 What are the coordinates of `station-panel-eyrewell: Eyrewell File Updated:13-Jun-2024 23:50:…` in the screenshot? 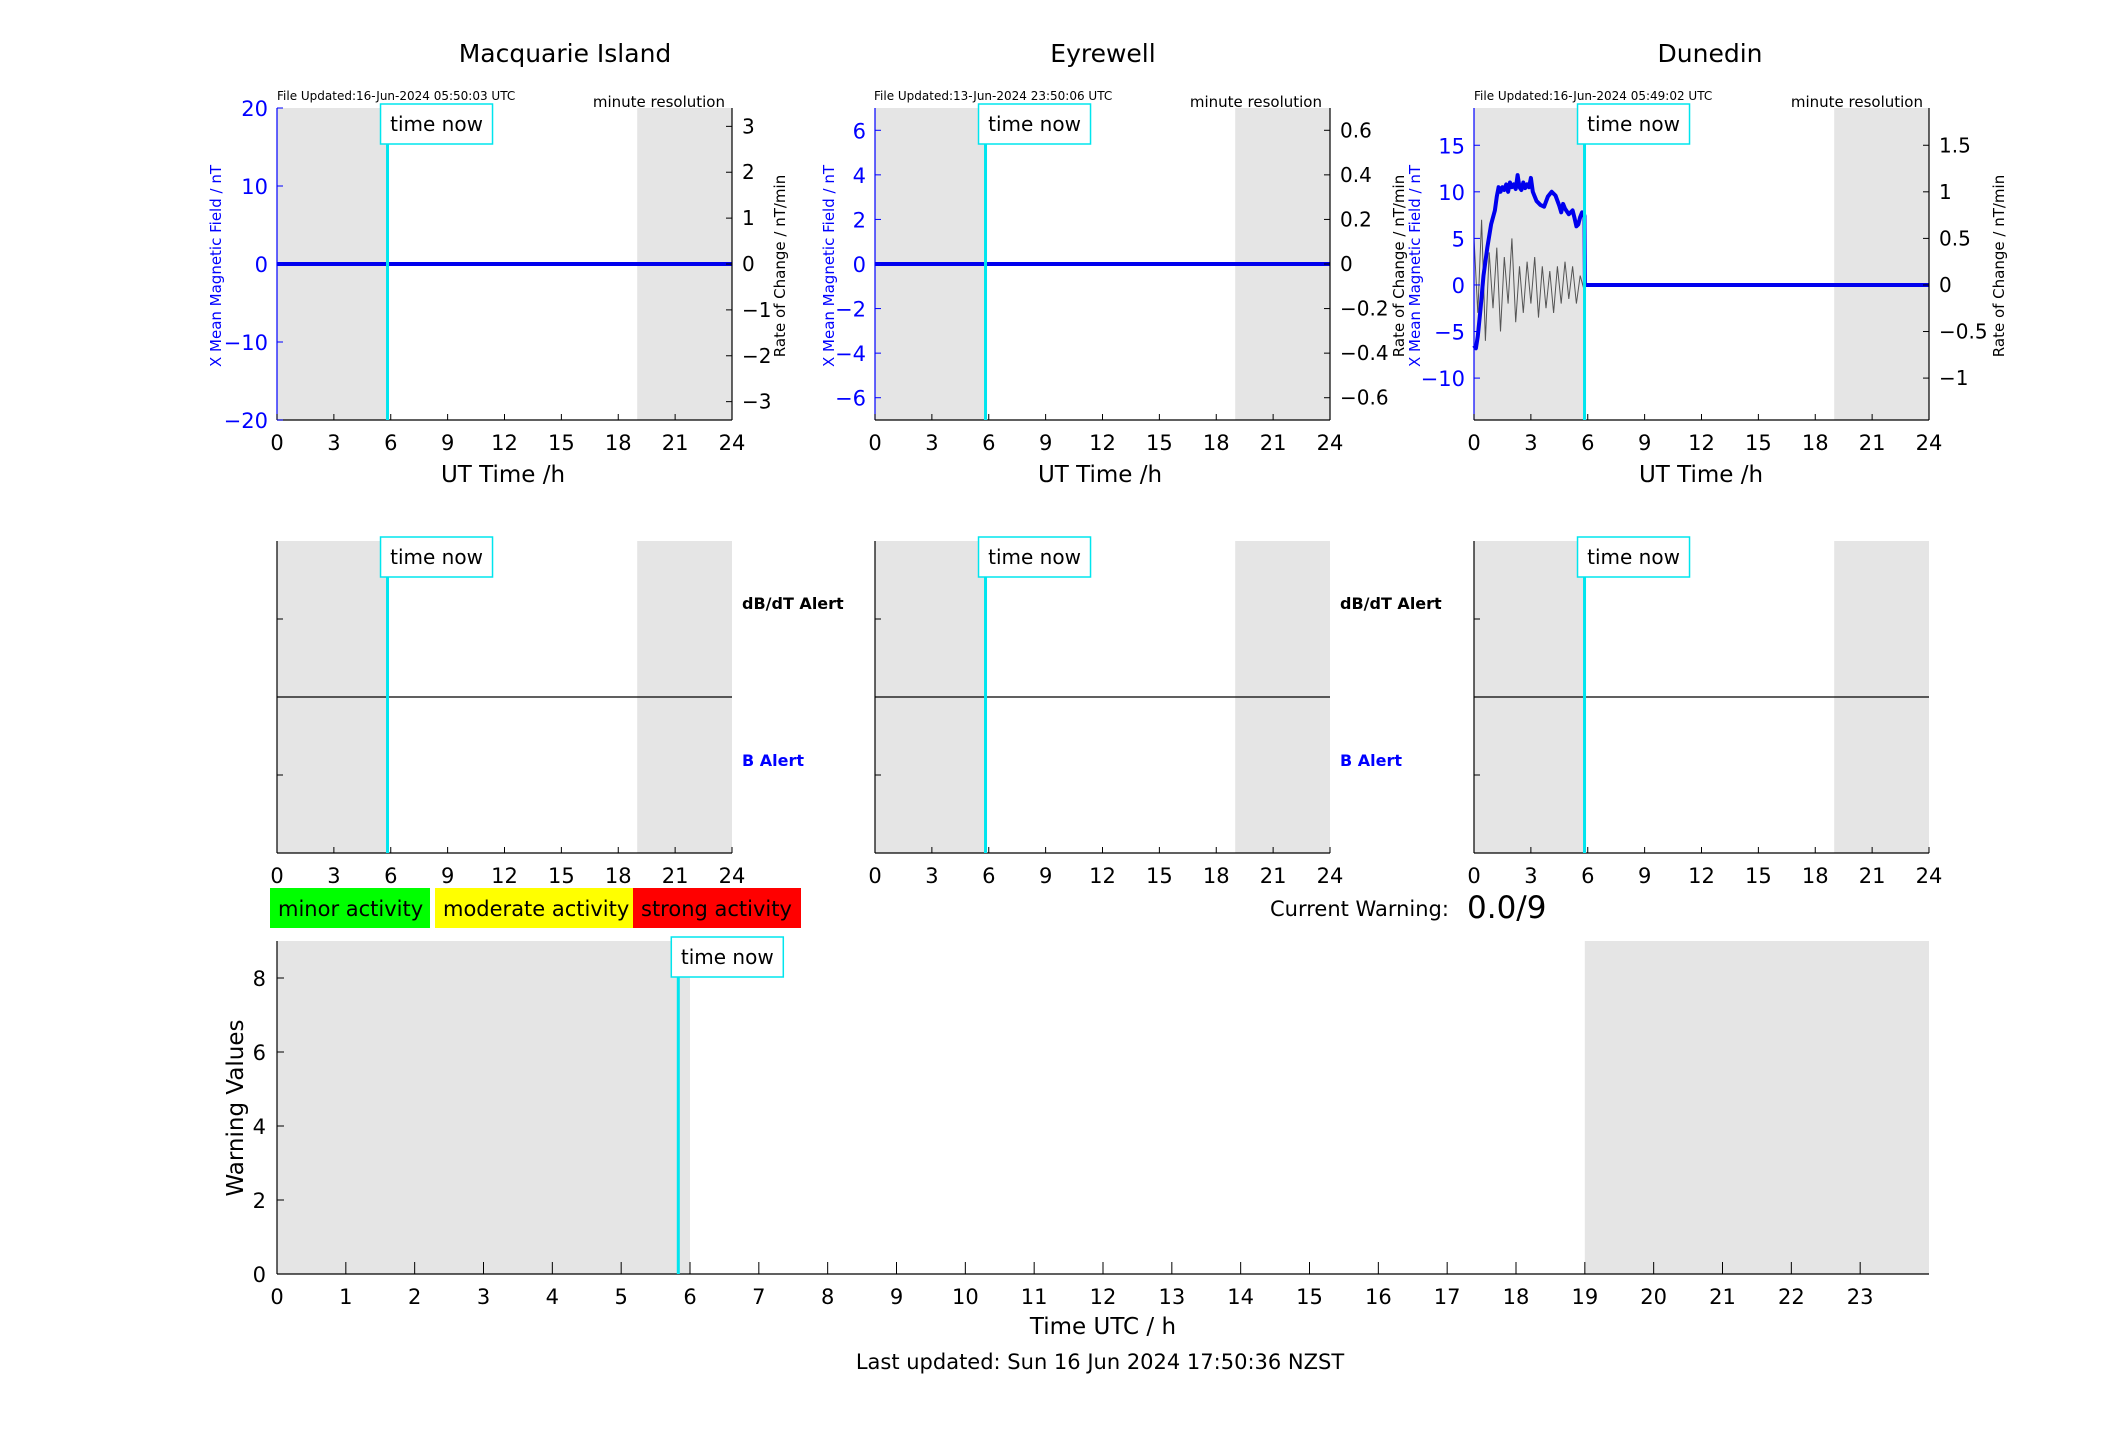 It's located at (1104, 263).